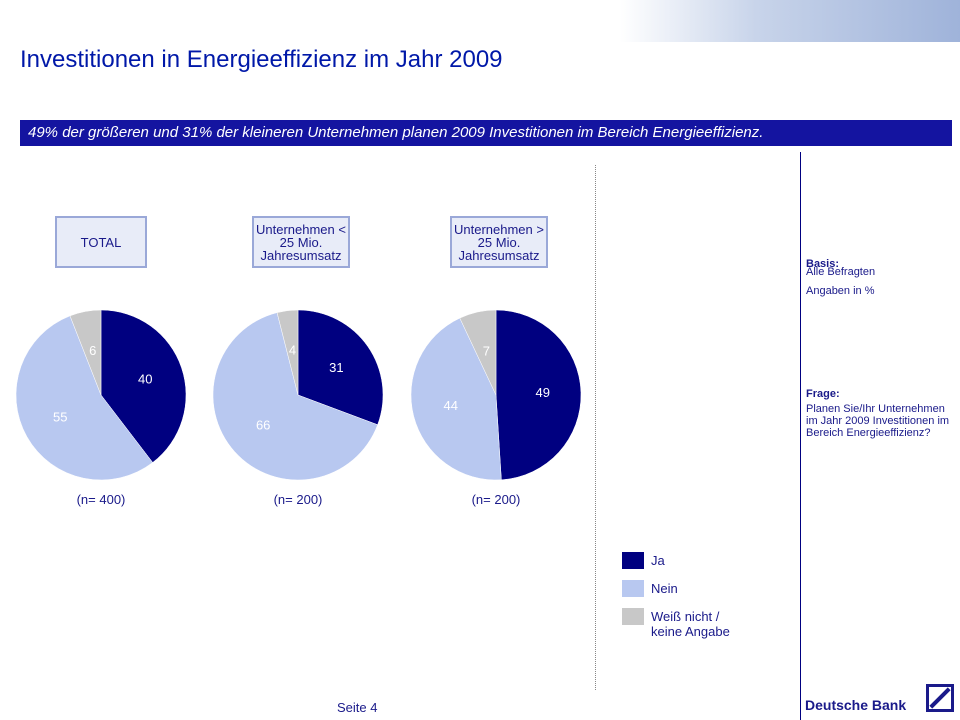  Describe the element at coordinates (301, 242) in the screenshot. I see `chart-title: Unternehmen < 25 Mio. Jahresumsatz` at that location.